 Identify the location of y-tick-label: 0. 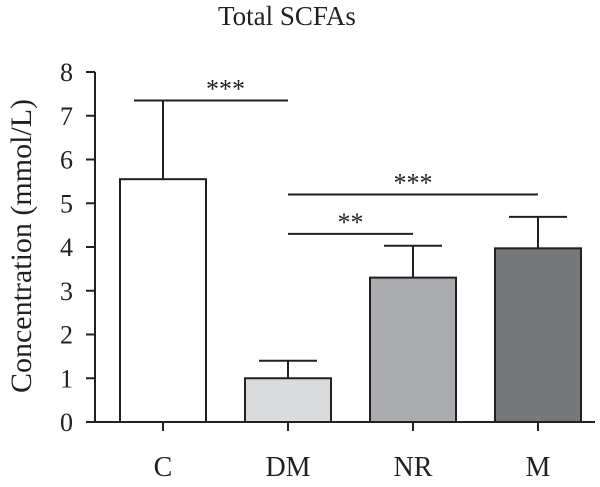
(66, 422).